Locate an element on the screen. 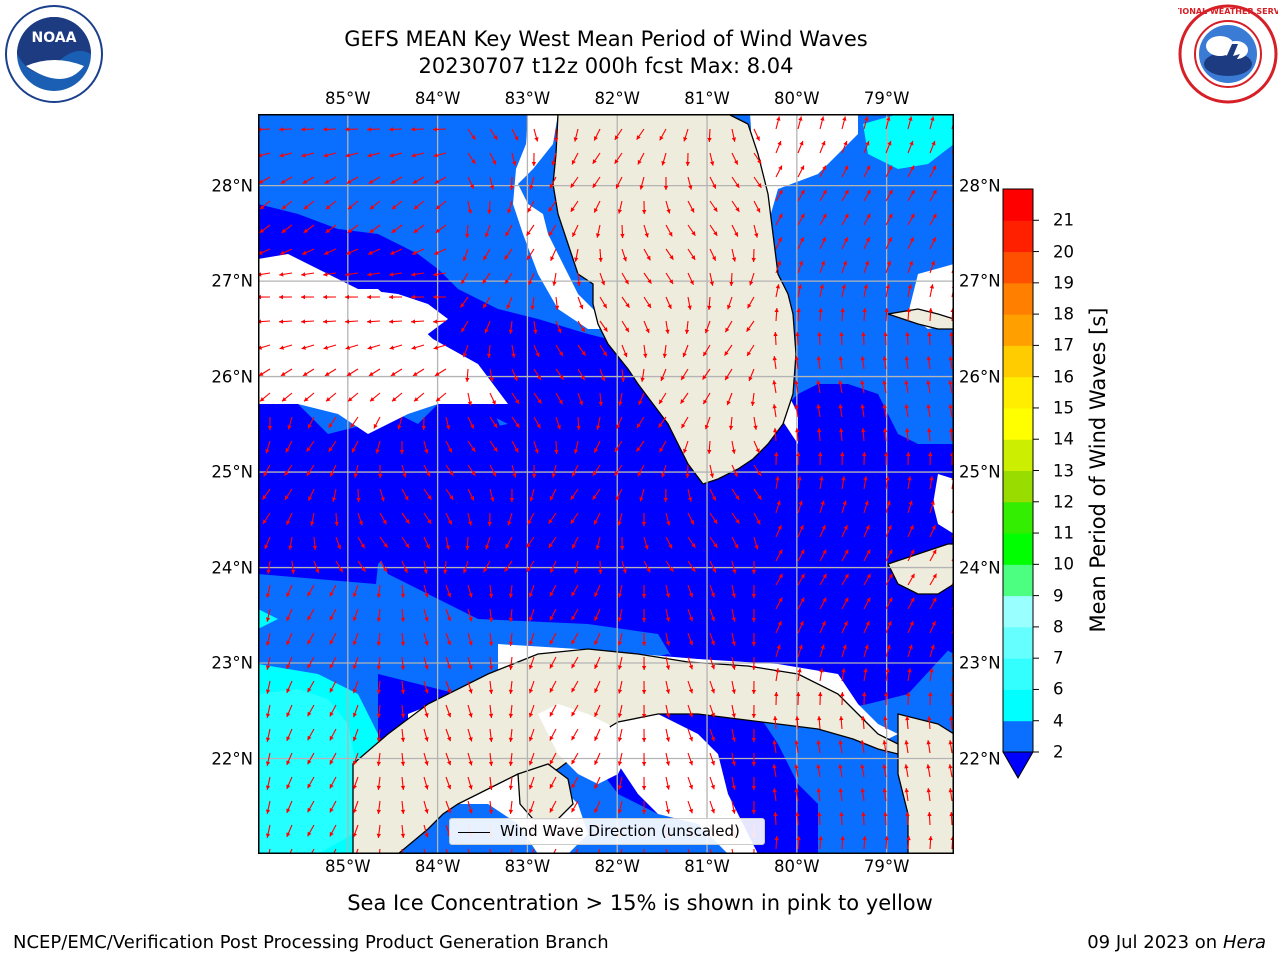  lon-tick-label: 83°W is located at coordinates (527, 98).